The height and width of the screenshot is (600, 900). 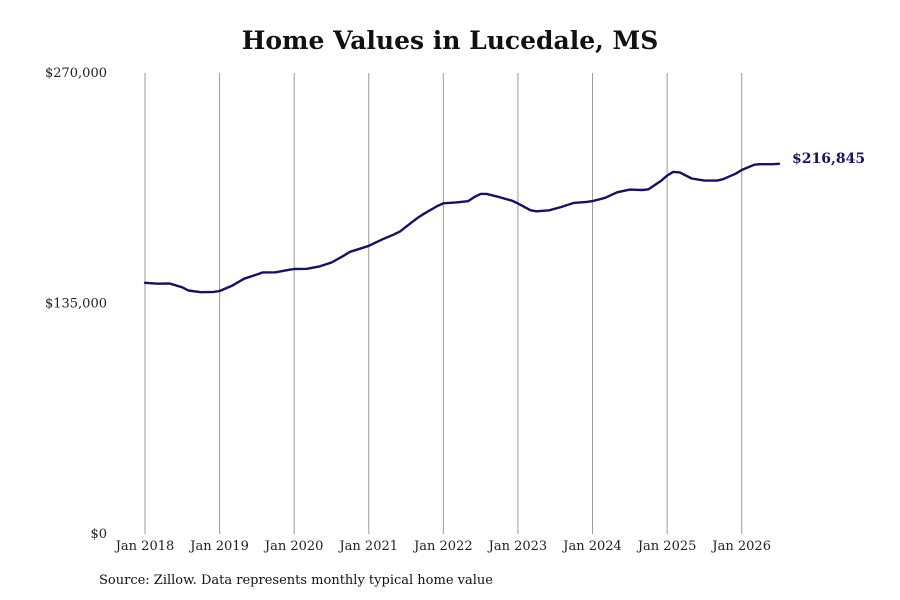 I want to click on x-tick-label: Jan 2026, so click(x=740, y=546).